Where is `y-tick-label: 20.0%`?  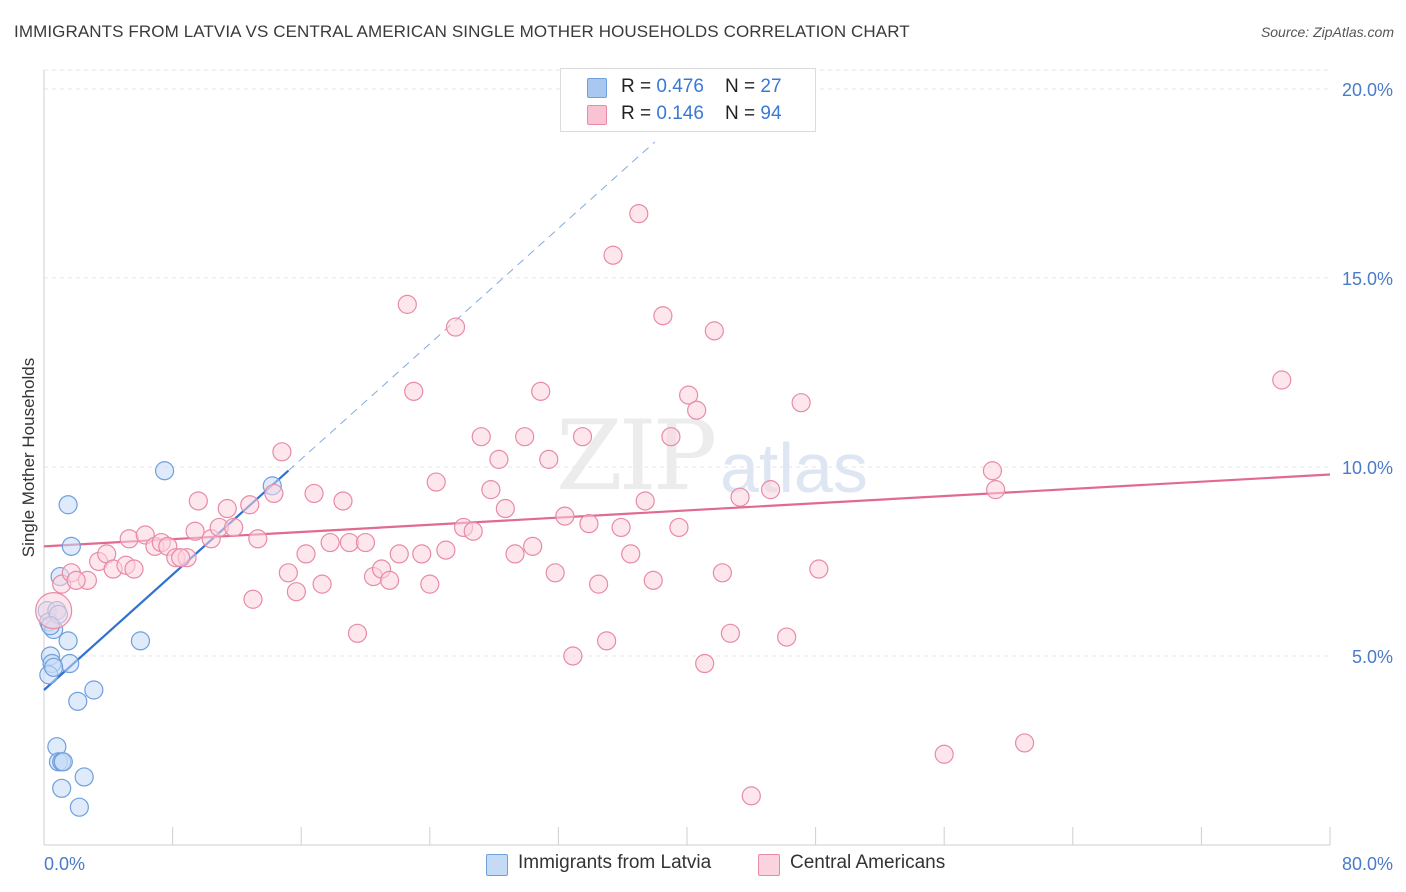
y-tick-label: 20.0% is located at coordinates (1367, 90).